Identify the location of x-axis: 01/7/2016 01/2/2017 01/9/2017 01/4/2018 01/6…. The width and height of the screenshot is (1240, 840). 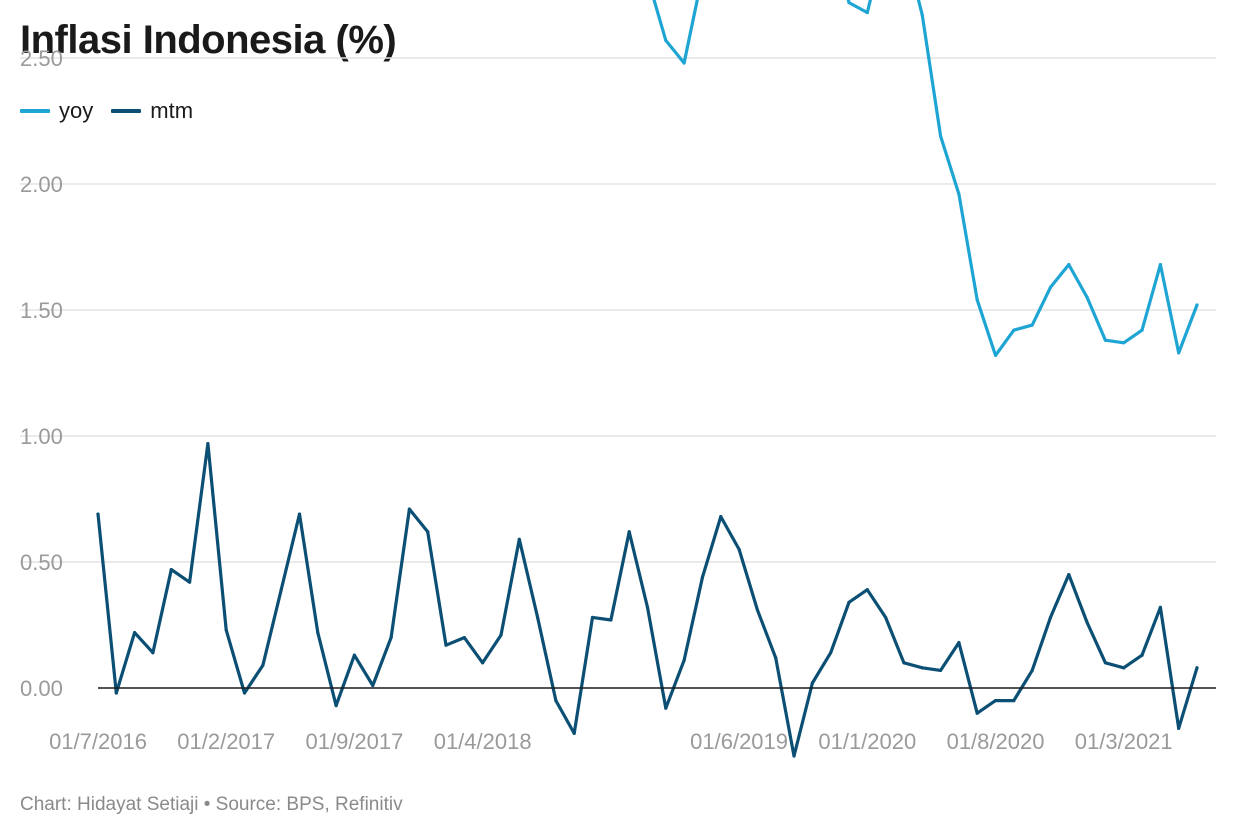
(611, 741).